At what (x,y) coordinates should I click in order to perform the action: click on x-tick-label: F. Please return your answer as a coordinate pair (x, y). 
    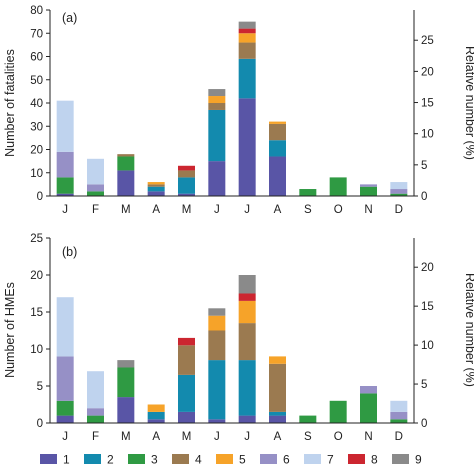
    Looking at the image, I should click on (95, 210).